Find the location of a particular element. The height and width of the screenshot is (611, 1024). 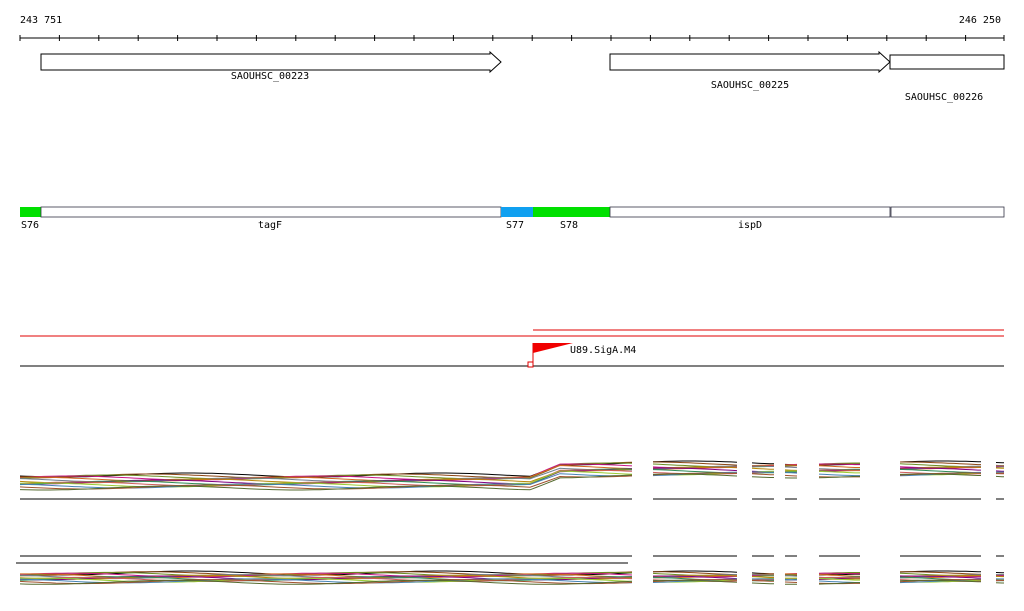

ruler-ticks is located at coordinates (512, 38).